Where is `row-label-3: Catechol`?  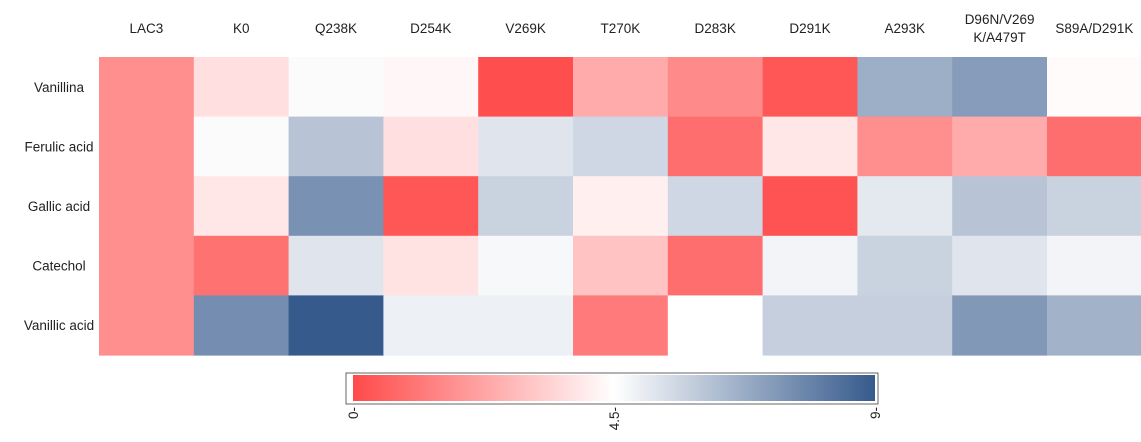
row-label-3: Catechol is located at coordinates (58, 266).